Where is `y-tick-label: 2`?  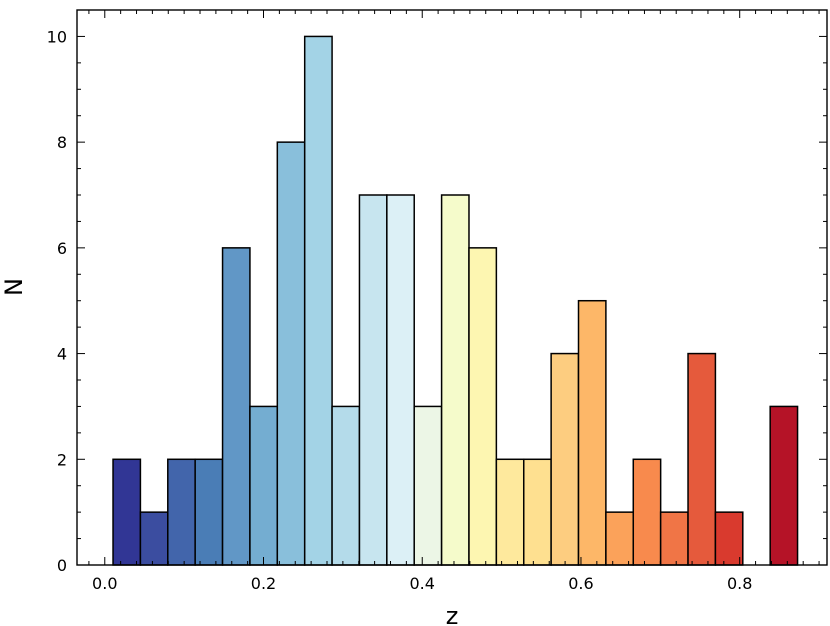
y-tick-label: 2 is located at coordinates (62, 459).